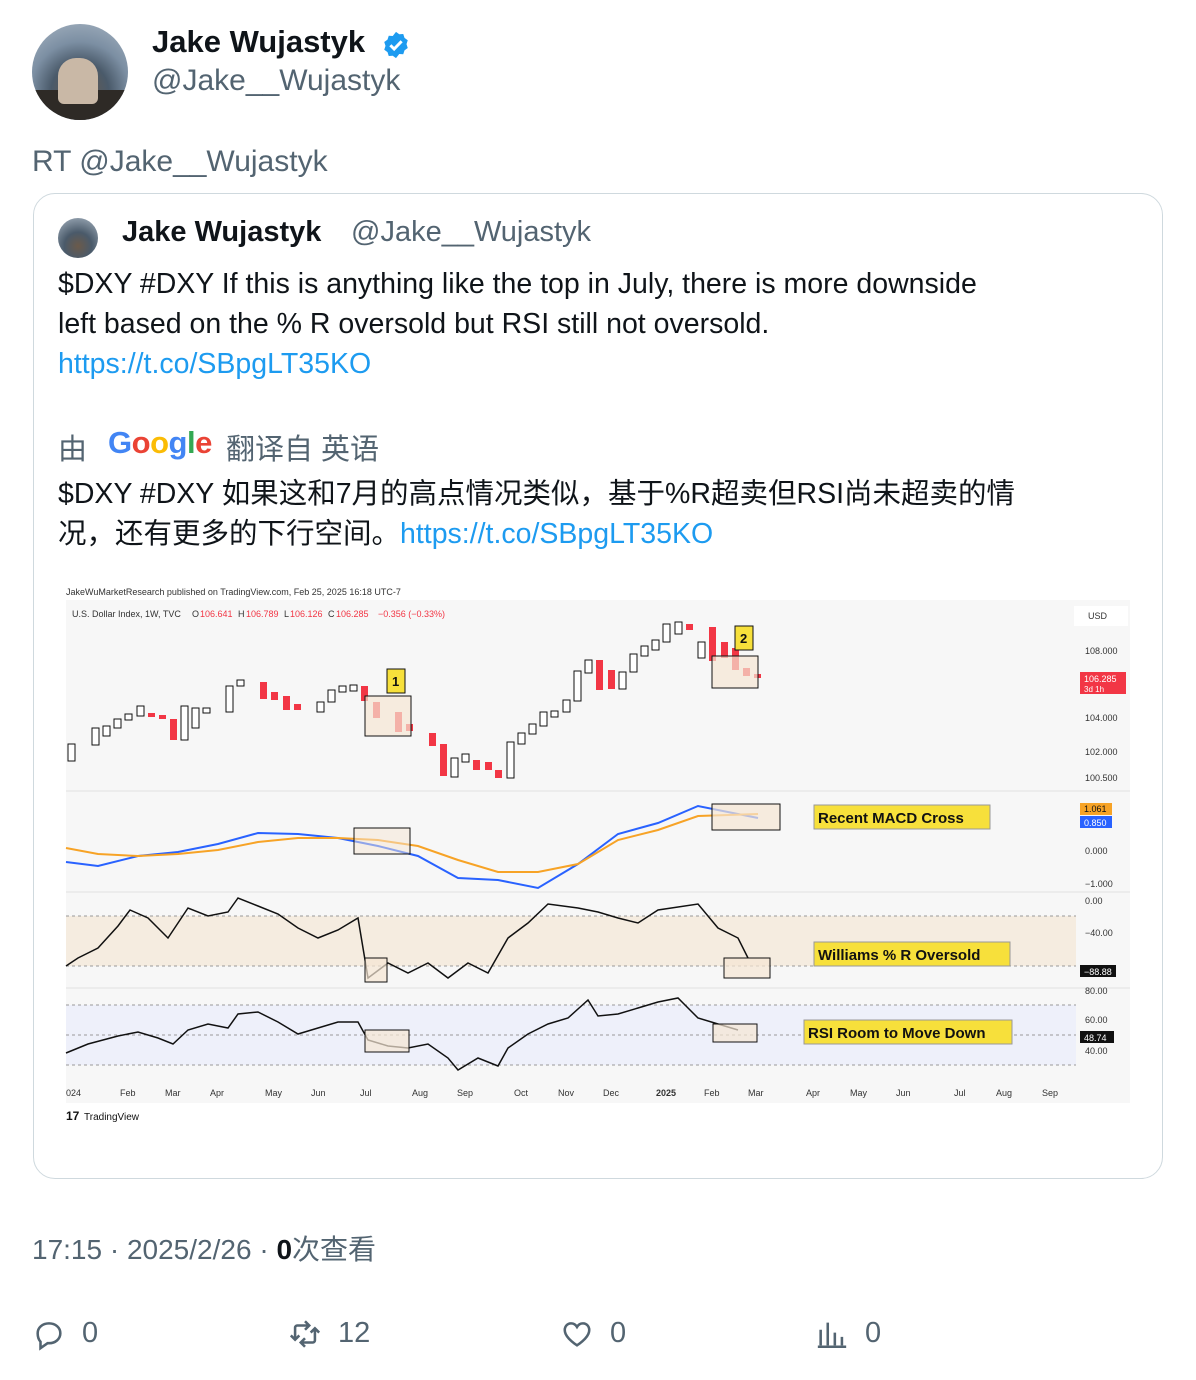 The width and height of the screenshot is (1196, 1380). Describe the element at coordinates (229, 534) in the screenshot. I see `translated-line-2-text: 况，还有更多的下行空间。` at that location.